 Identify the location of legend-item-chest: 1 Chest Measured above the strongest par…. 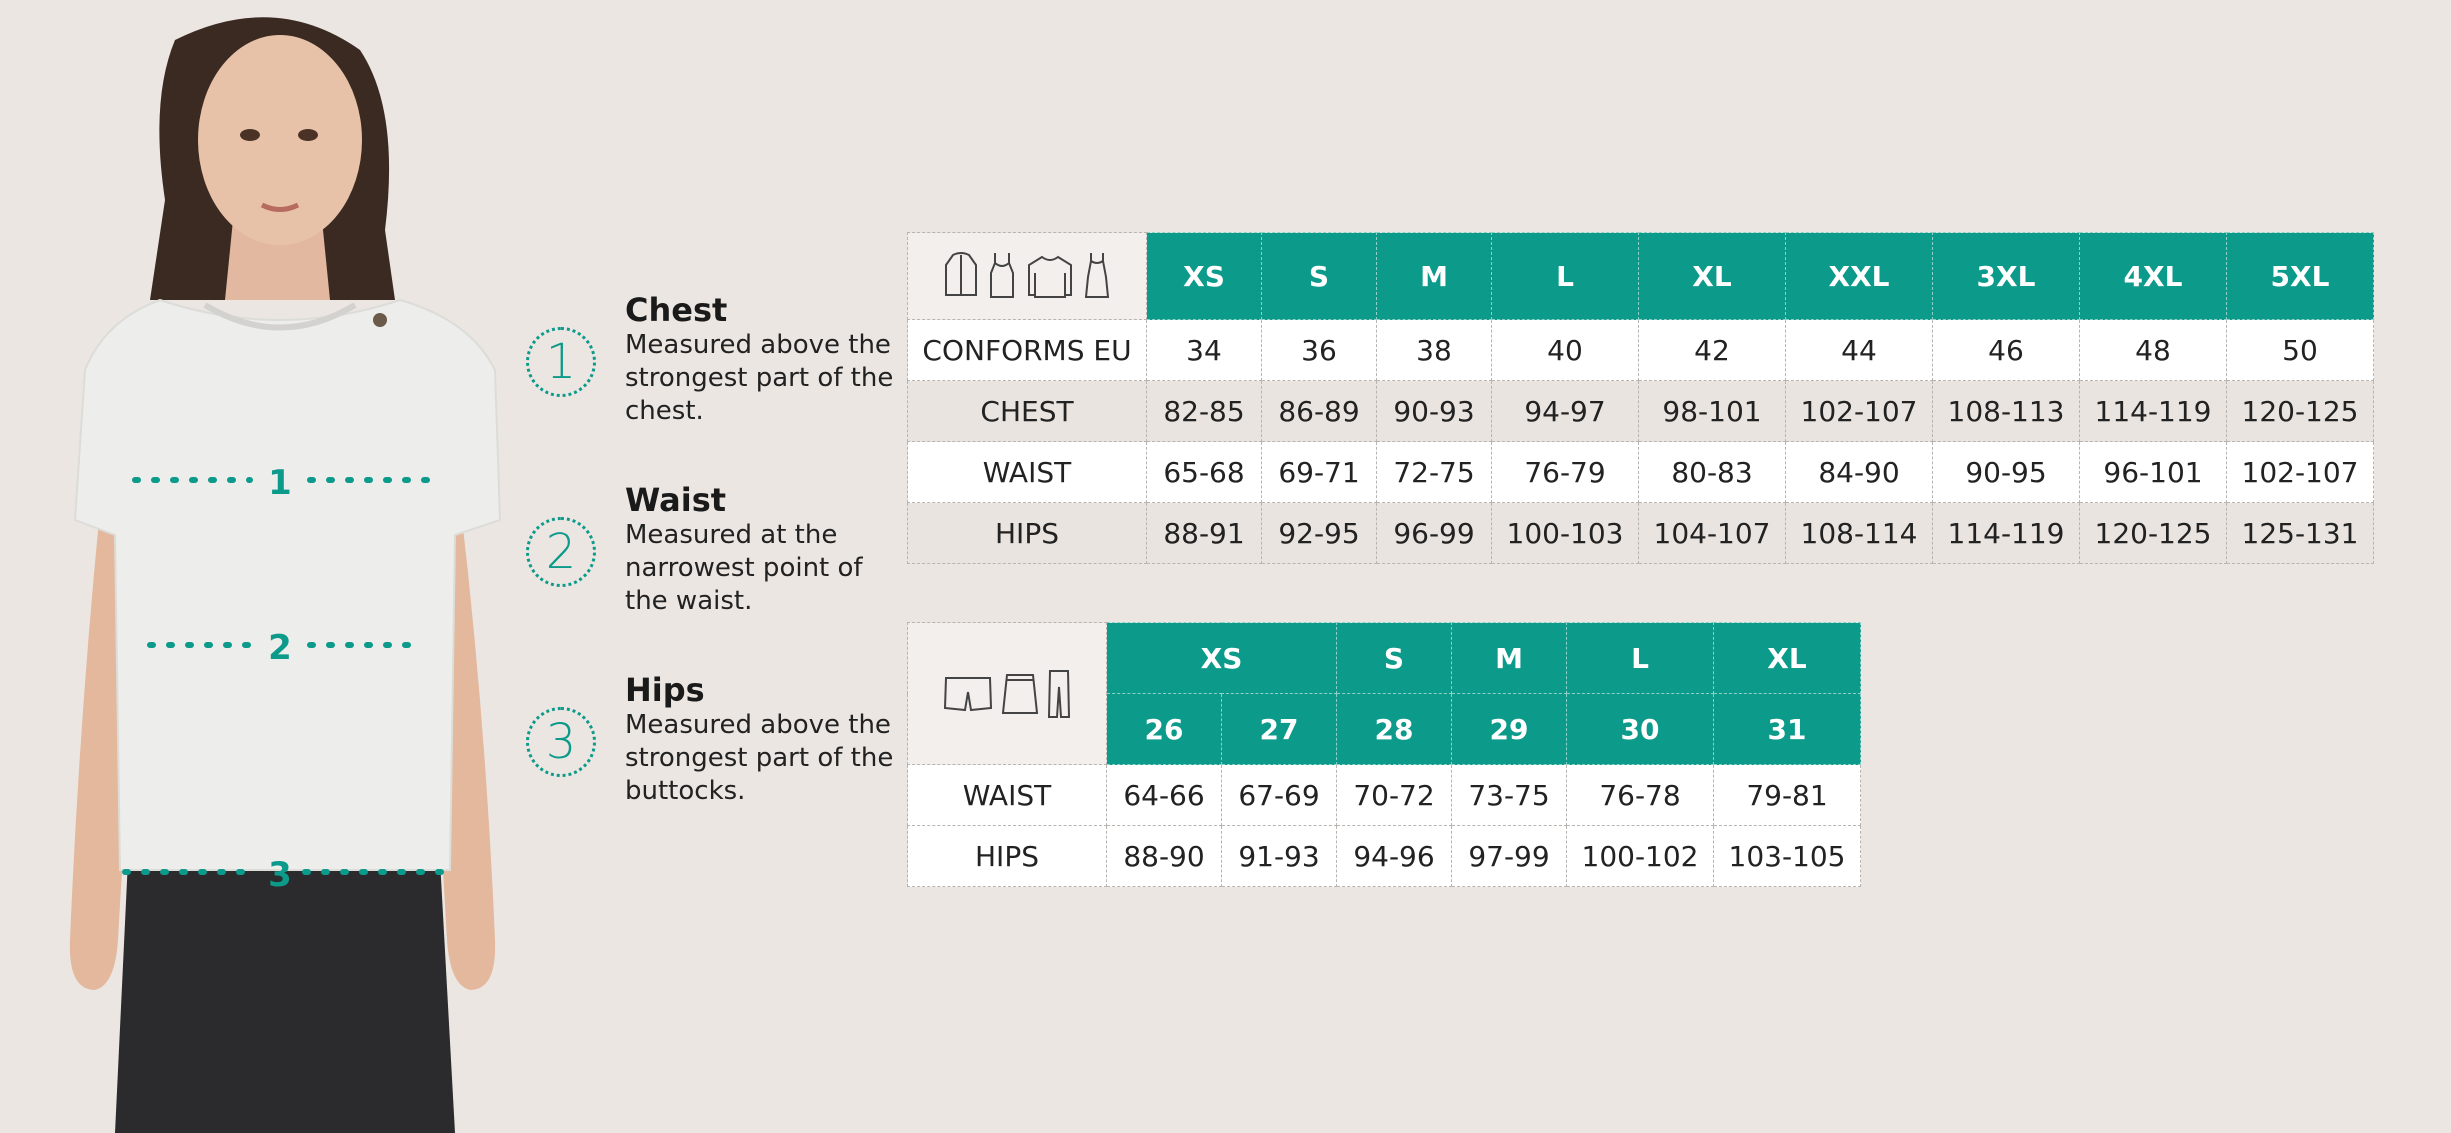
(706, 380).